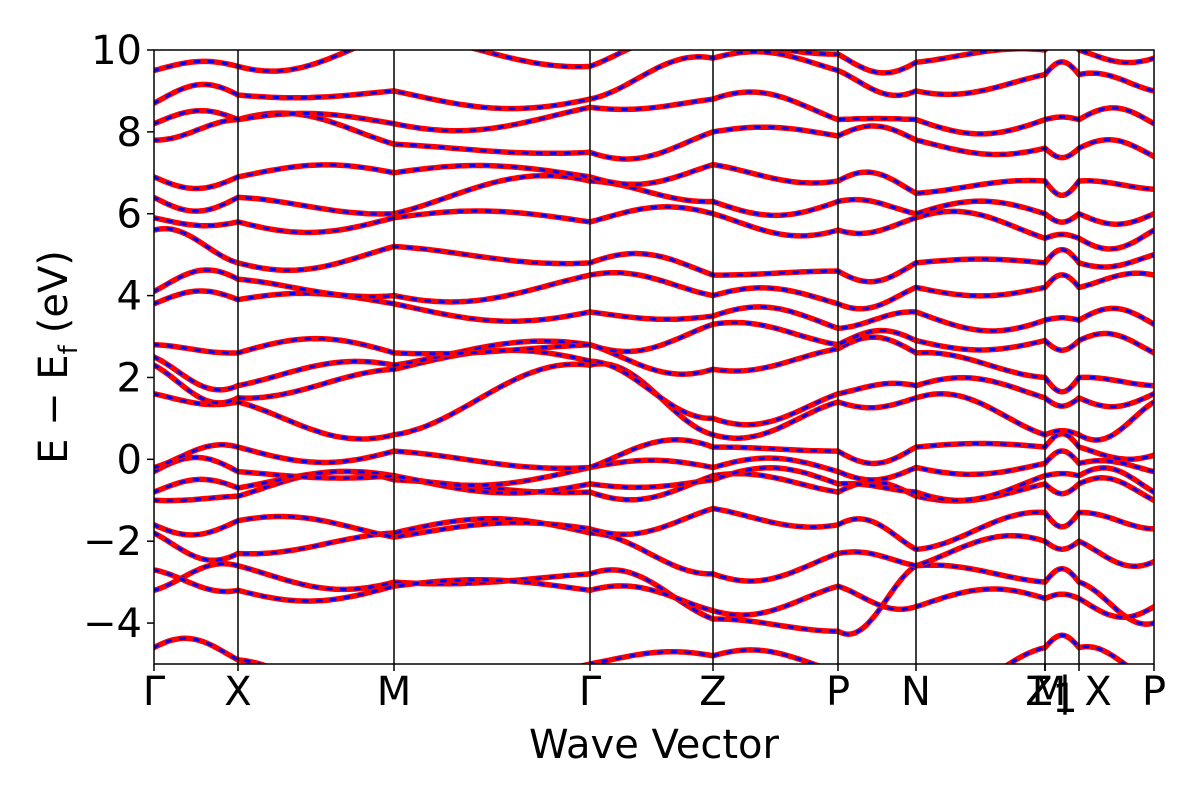 The width and height of the screenshot is (1200, 800). I want to click on x-tick-label: 1, so click(1064, 699).